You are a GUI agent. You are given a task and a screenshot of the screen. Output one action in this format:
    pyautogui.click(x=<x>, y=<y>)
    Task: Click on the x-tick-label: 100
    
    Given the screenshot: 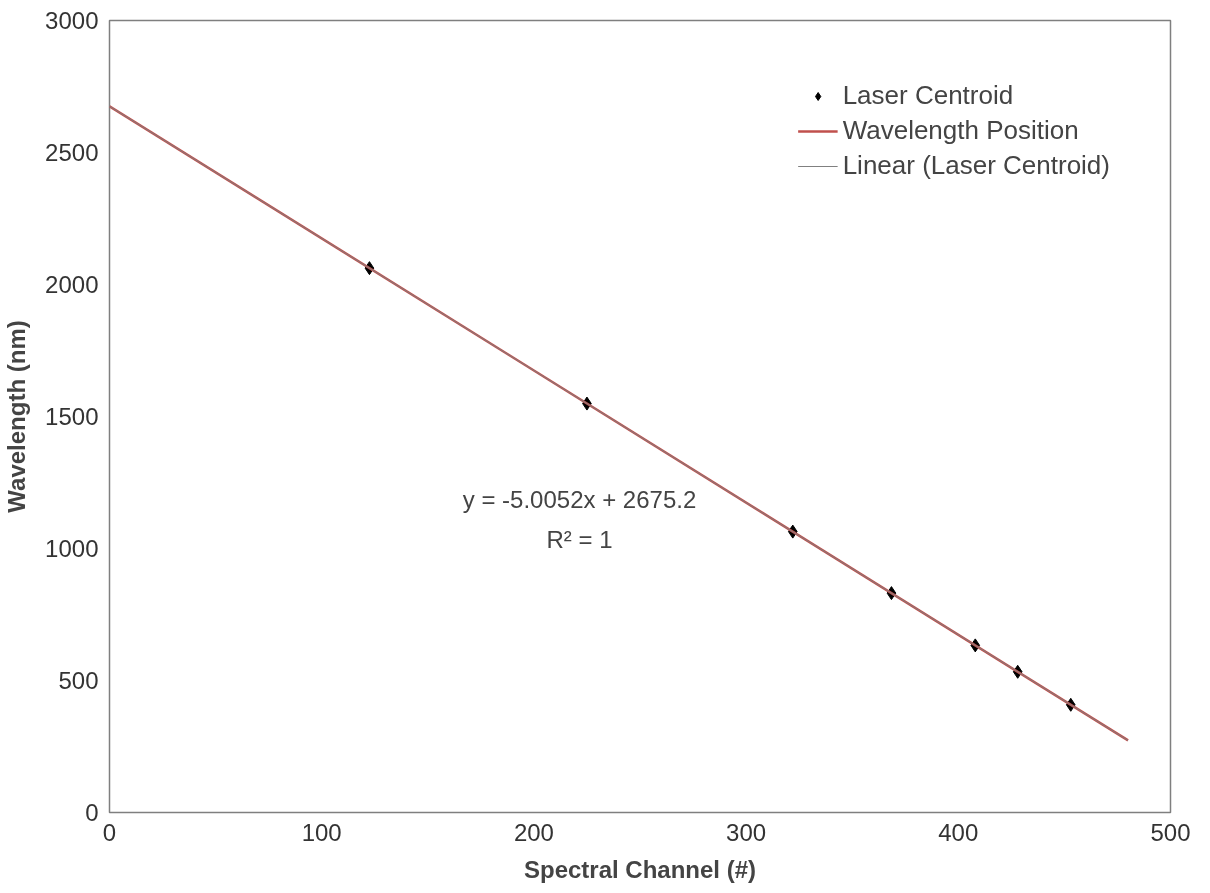 What is the action you would take?
    pyautogui.click(x=321, y=832)
    